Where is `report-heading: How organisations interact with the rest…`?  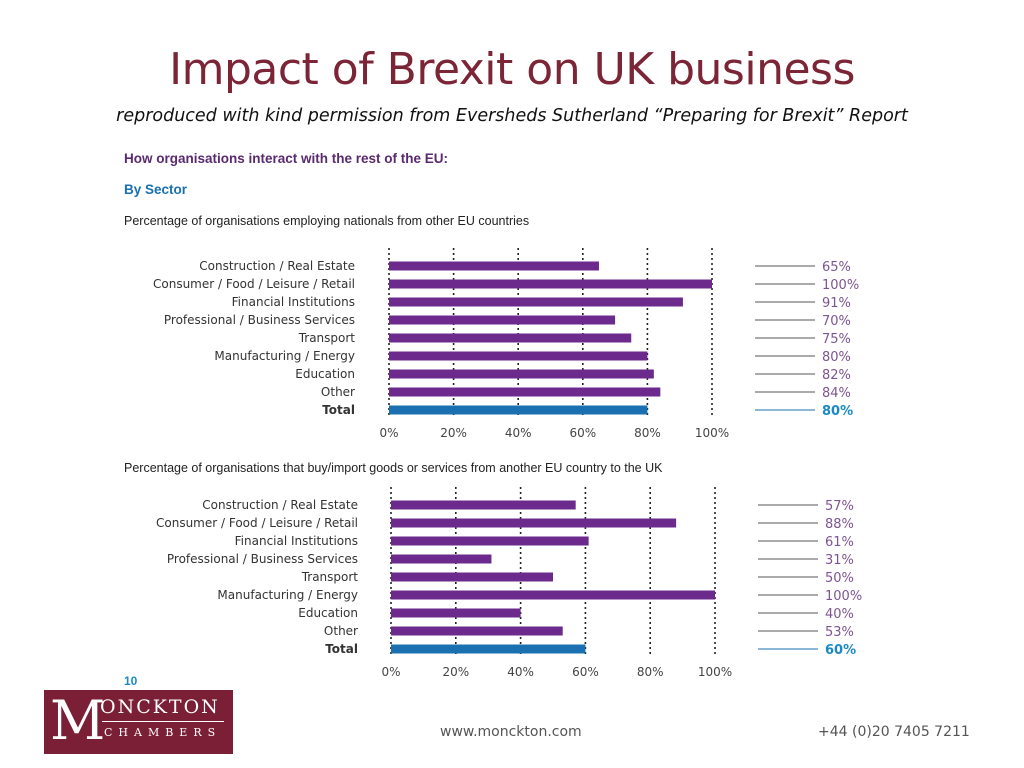
report-heading: How organisations interact with the rest… is located at coordinates (286, 158).